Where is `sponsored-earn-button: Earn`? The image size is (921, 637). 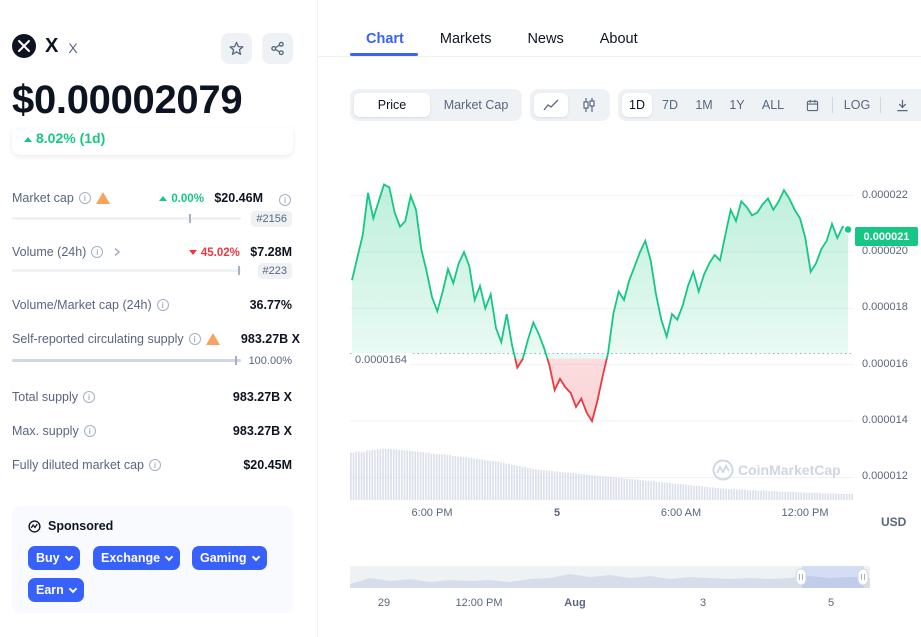
sponsored-earn-button: Earn is located at coordinates (56, 590).